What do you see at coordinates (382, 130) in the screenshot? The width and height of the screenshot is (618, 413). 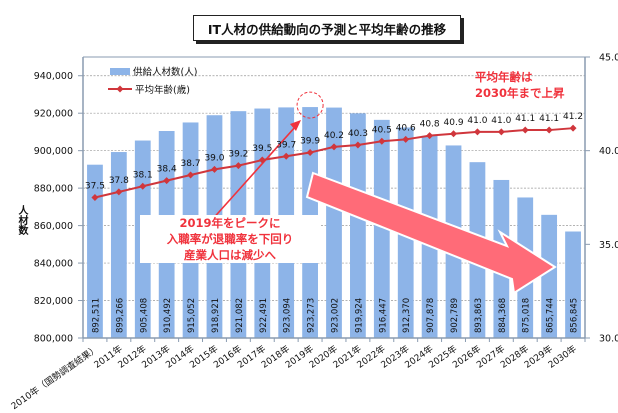 I see `age-value-label: 40.5` at bounding box center [382, 130].